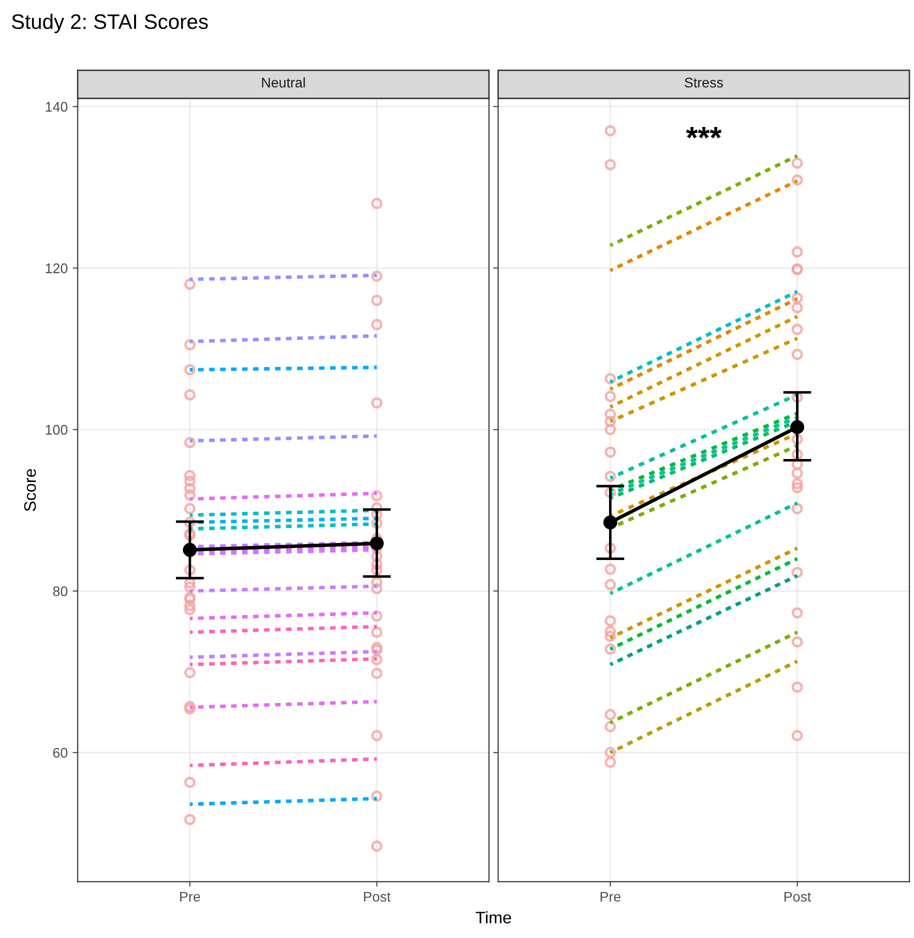 This screenshot has height=938, width=914. I want to click on y-tick-label: 60, so click(60, 753).